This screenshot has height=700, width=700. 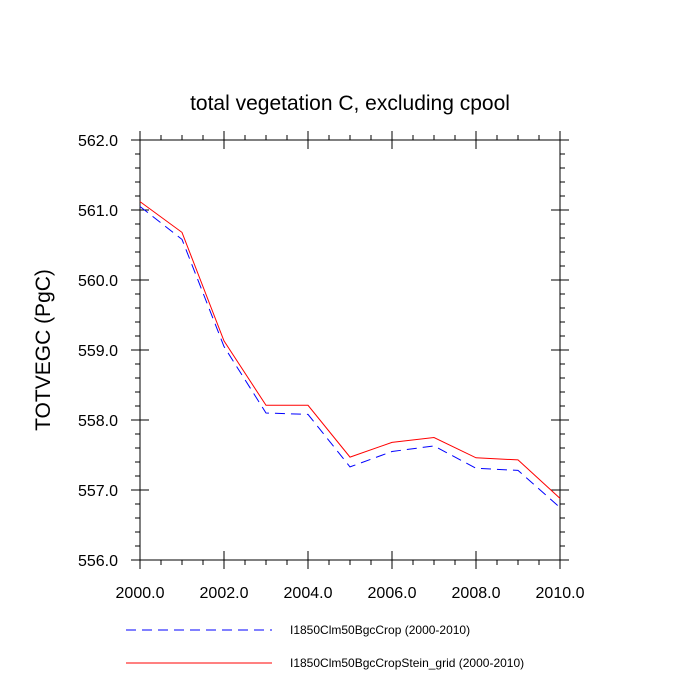 I want to click on y-tick-label: 556.0, so click(x=98, y=561).